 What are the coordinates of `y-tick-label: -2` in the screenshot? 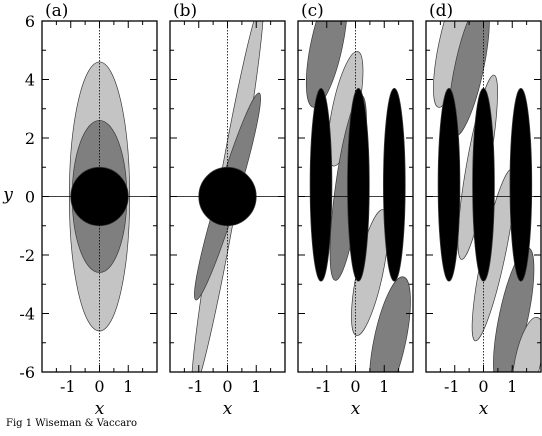 It's located at (27, 255).